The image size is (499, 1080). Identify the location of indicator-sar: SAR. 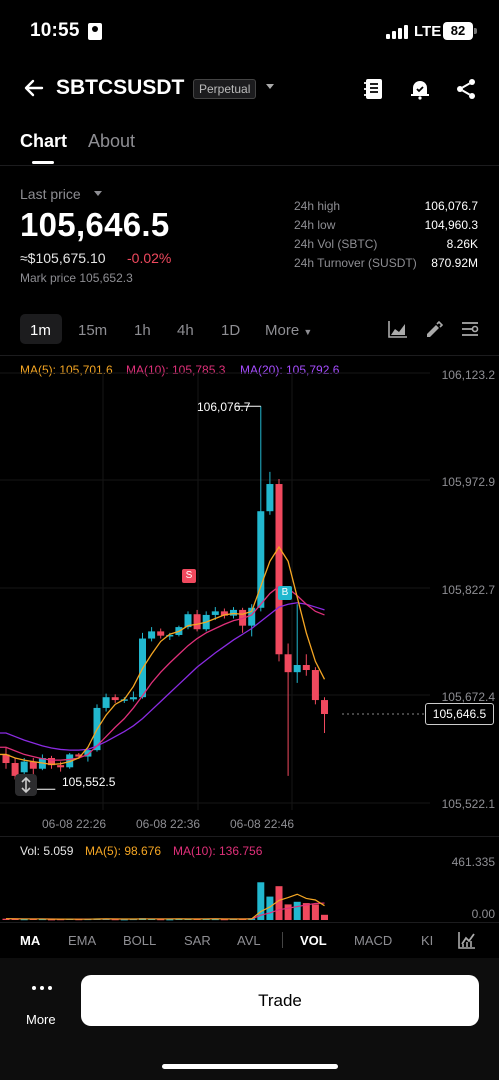
(197, 940).